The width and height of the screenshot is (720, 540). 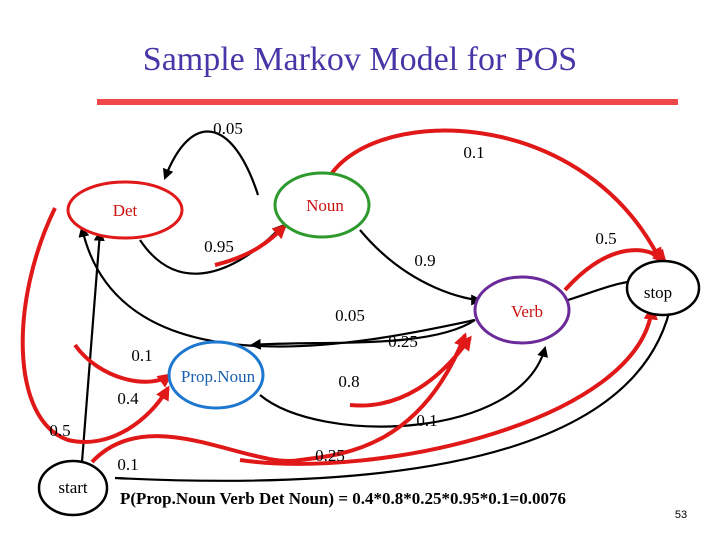 What do you see at coordinates (424, 260) in the screenshot?
I see `edge-label-noun-to-verb: 0.9` at bounding box center [424, 260].